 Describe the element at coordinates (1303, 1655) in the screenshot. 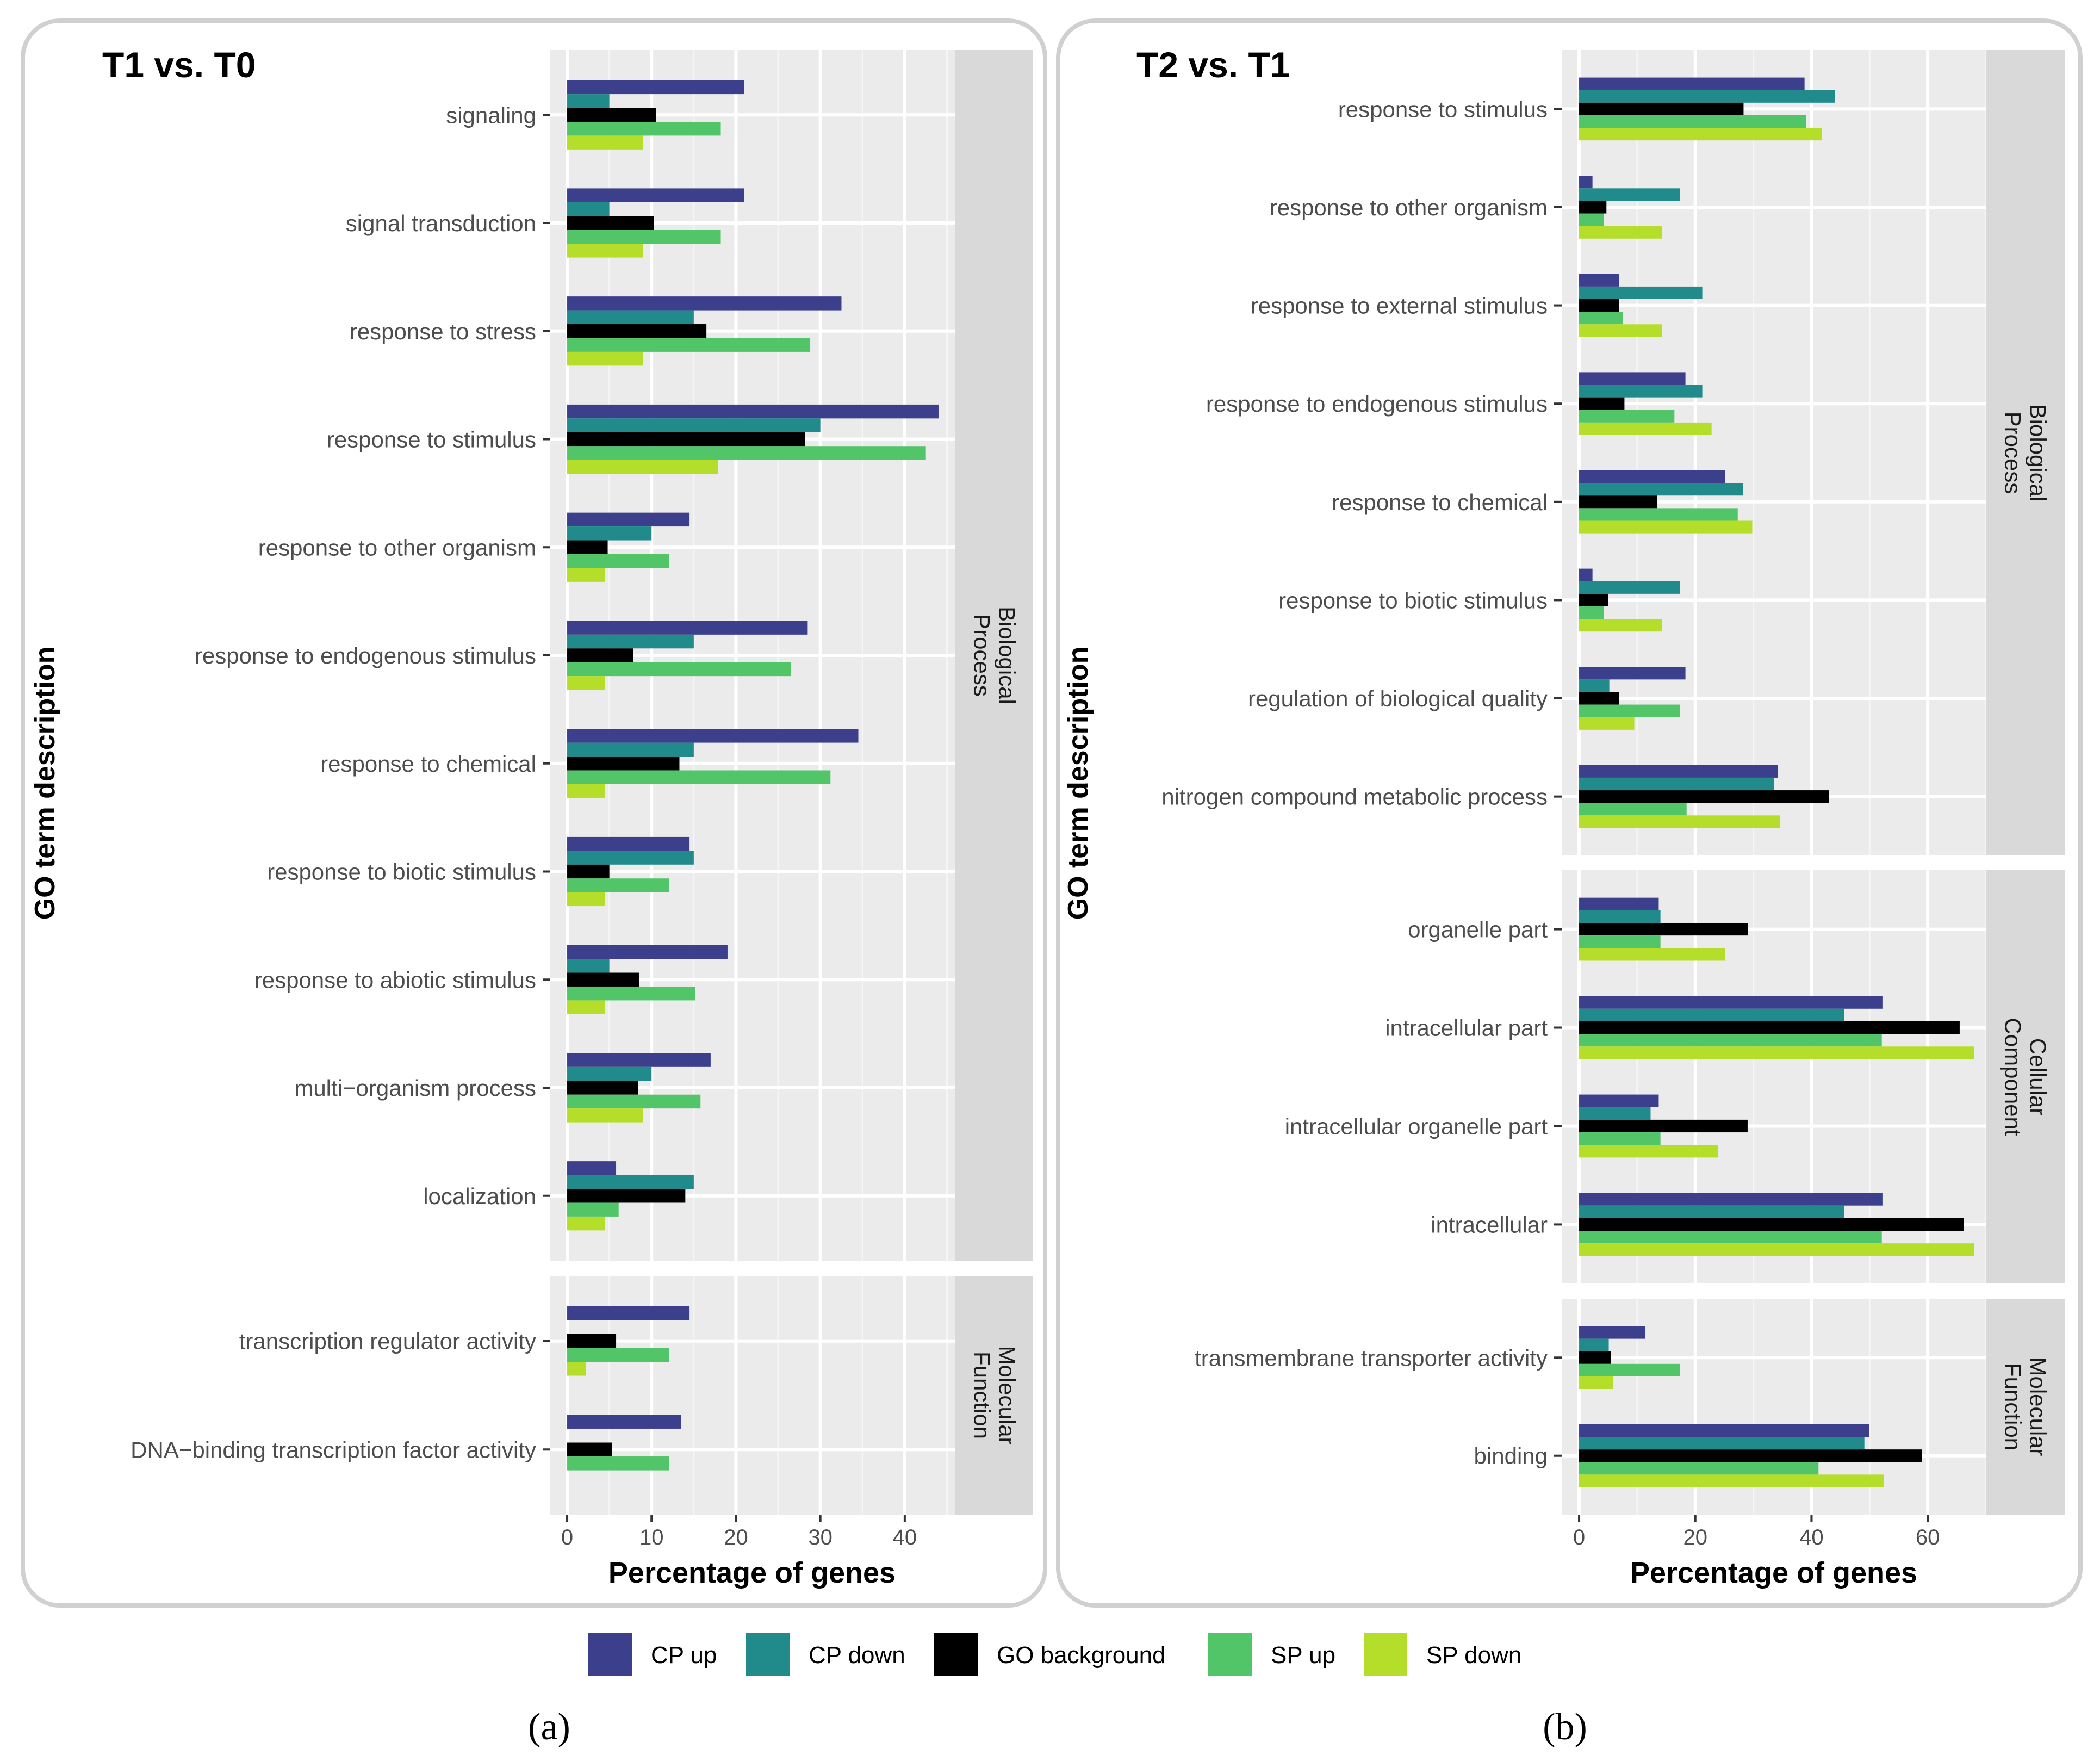

I see `legend-label-sp-up: SP up` at that location.